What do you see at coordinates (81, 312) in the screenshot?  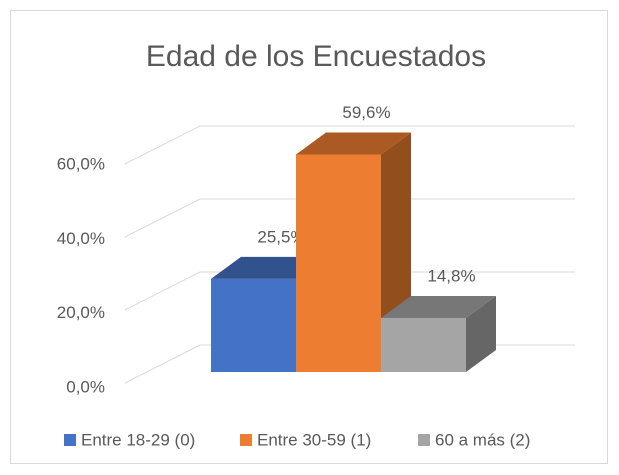 I see `y-tick-label: 20,0%` at bounding box center [81, 312].